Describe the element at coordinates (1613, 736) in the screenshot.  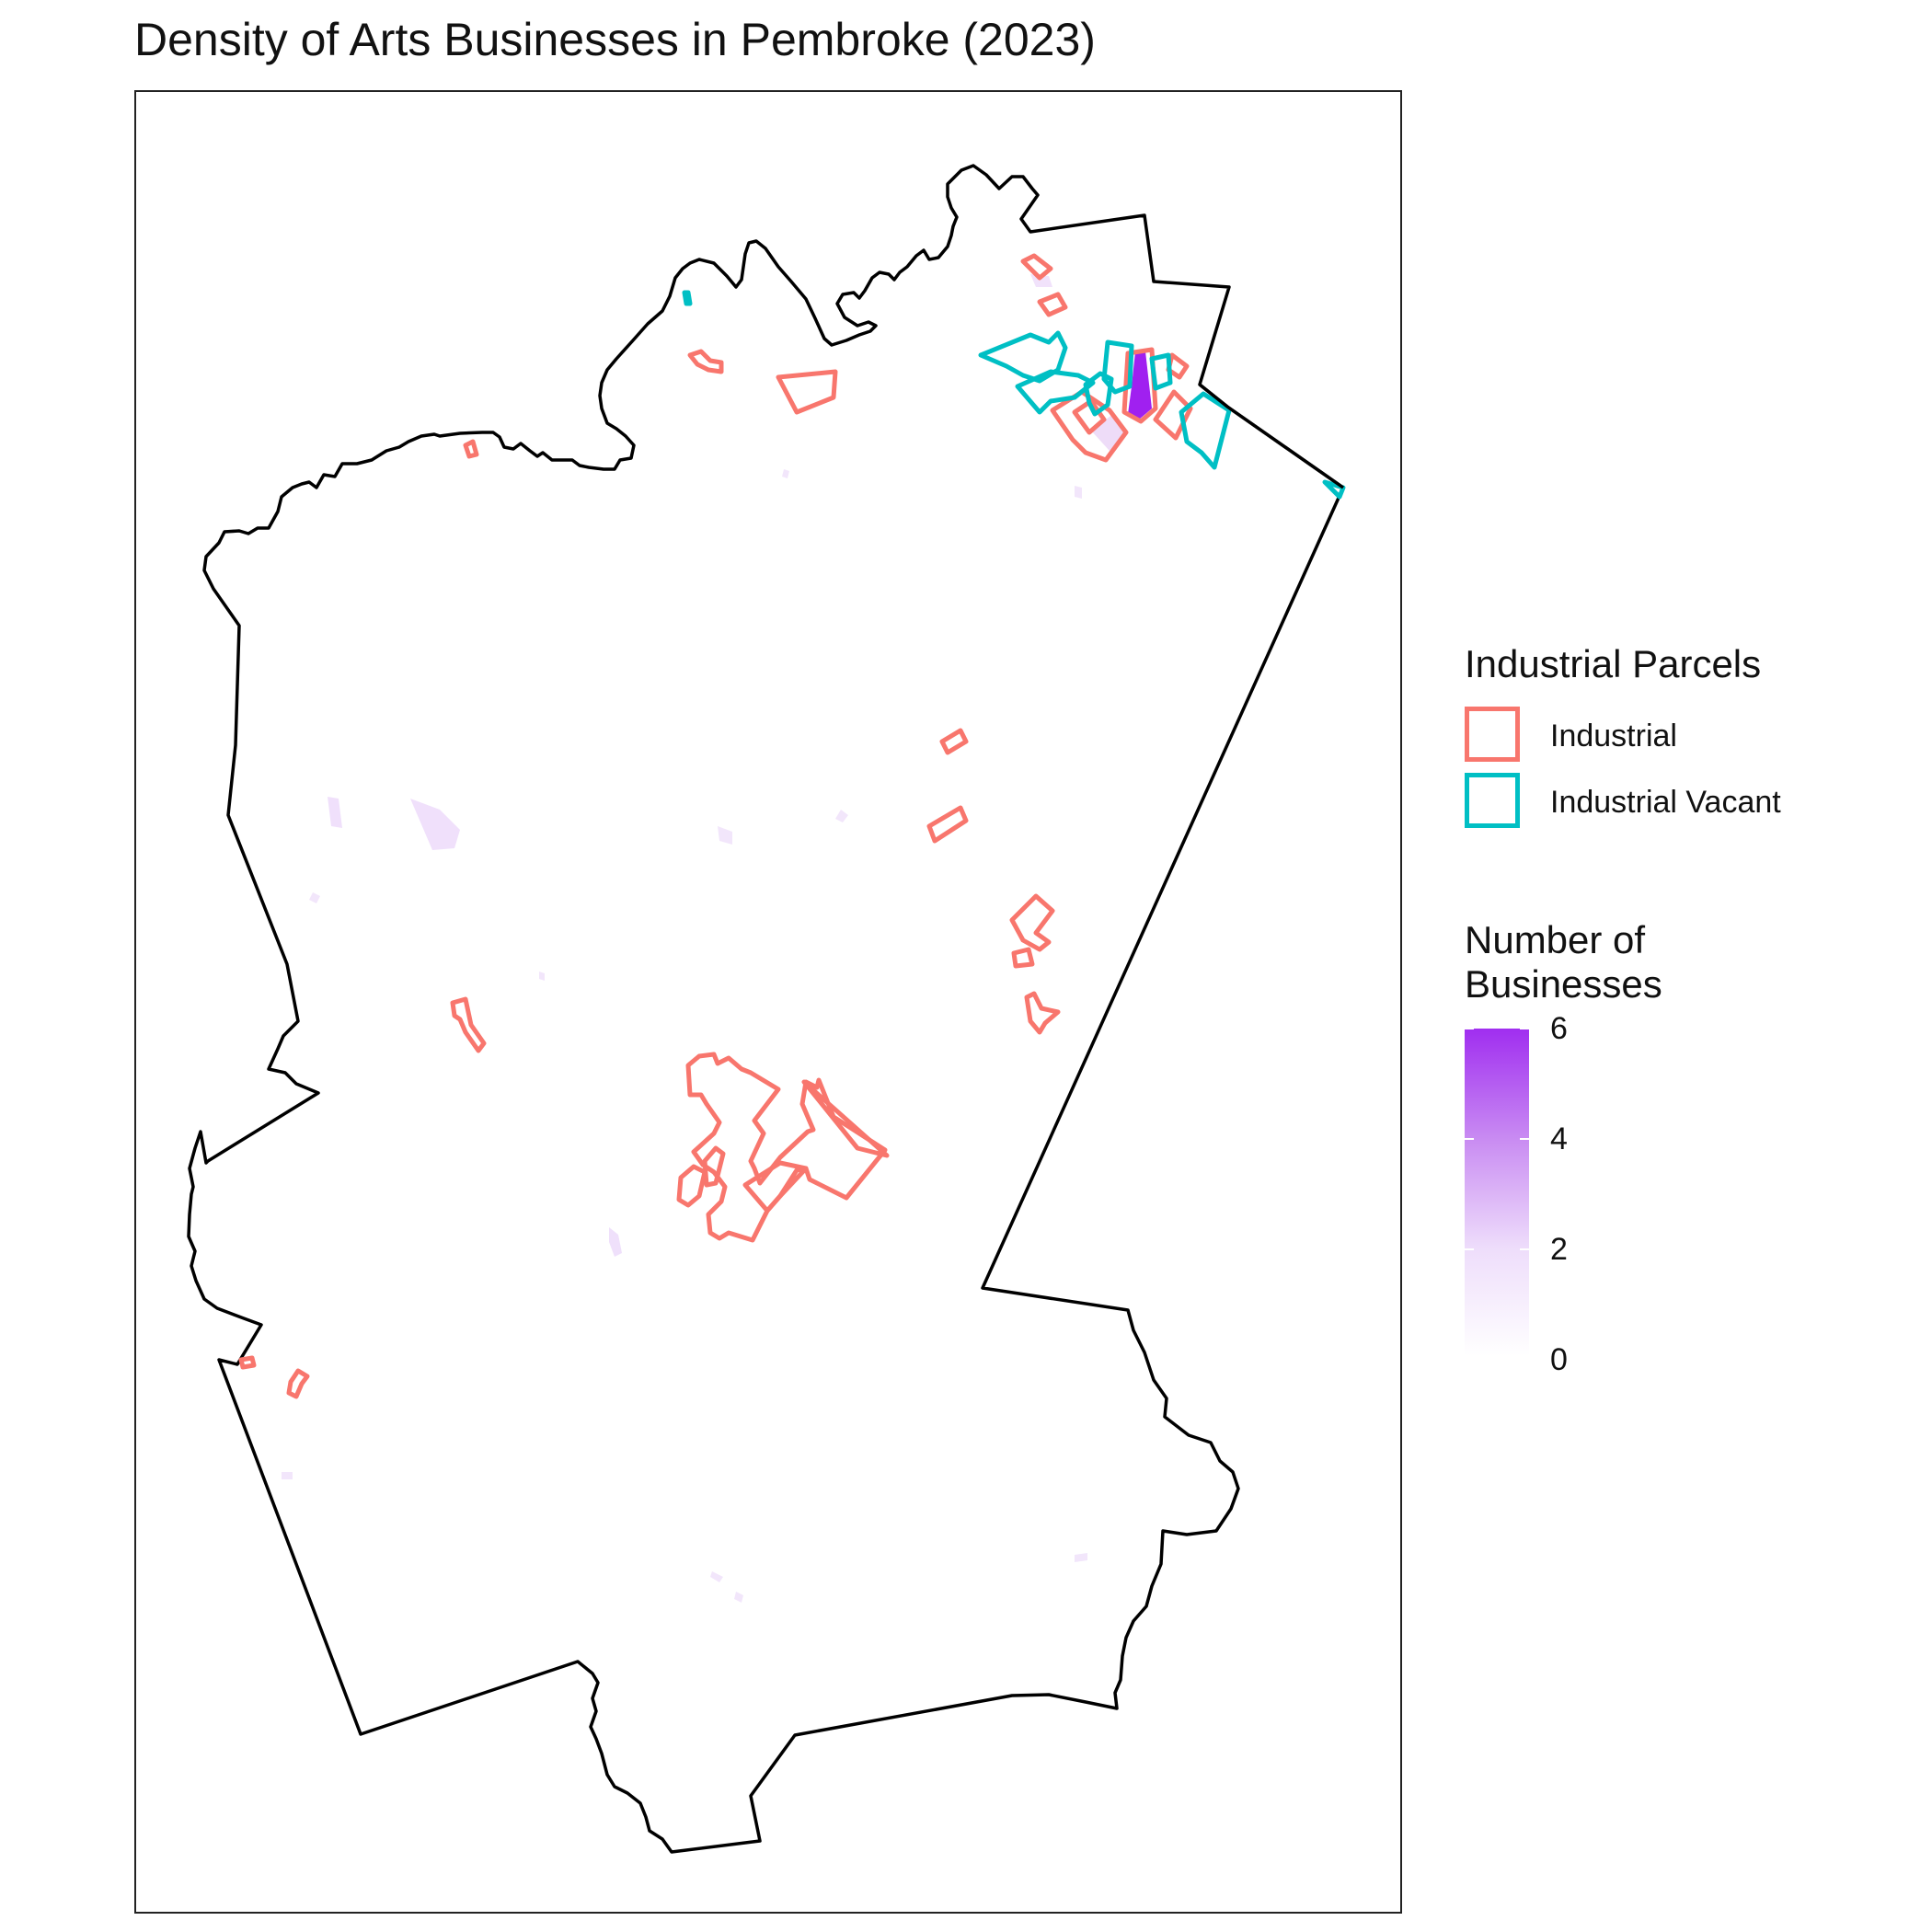
I see `legend-label-industrial: Industrial` at that location.